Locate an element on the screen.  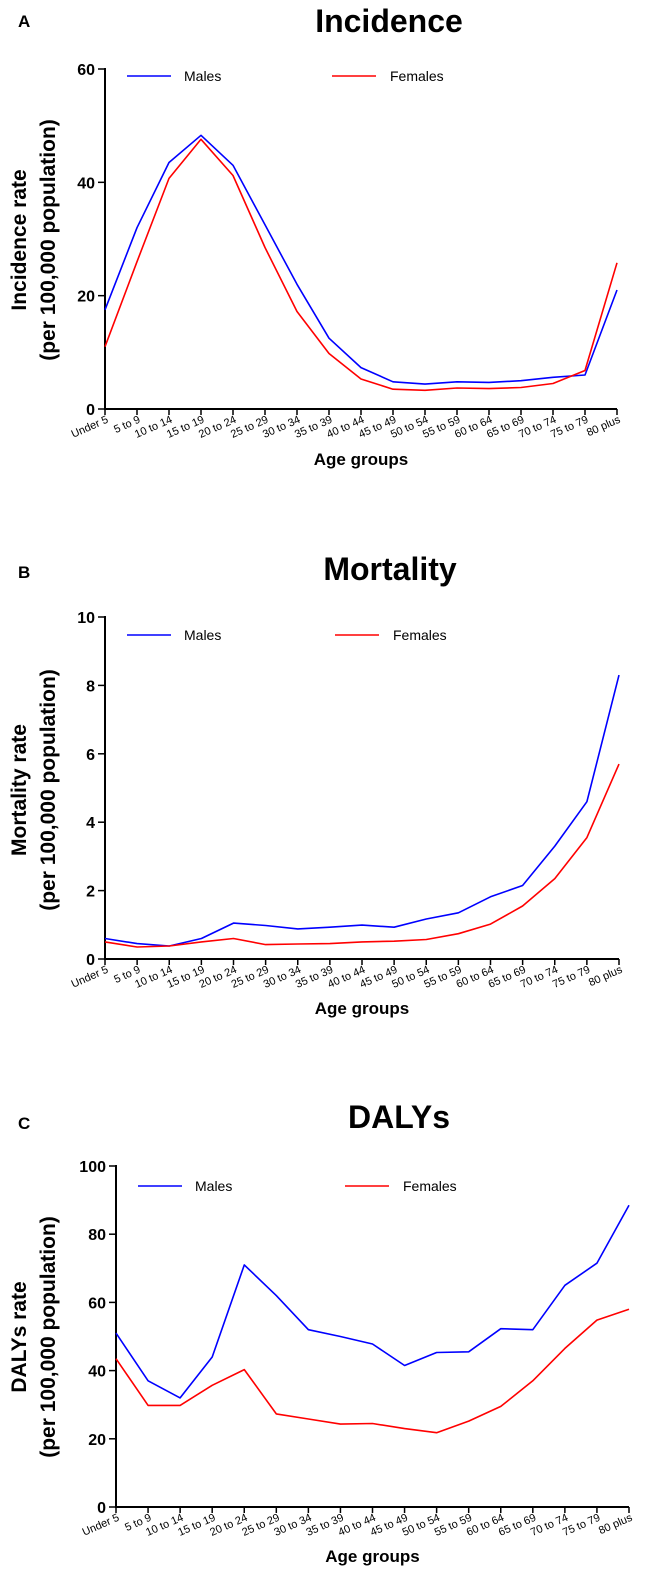
y-tick-label: 8 is located at coordinates (90, 686).